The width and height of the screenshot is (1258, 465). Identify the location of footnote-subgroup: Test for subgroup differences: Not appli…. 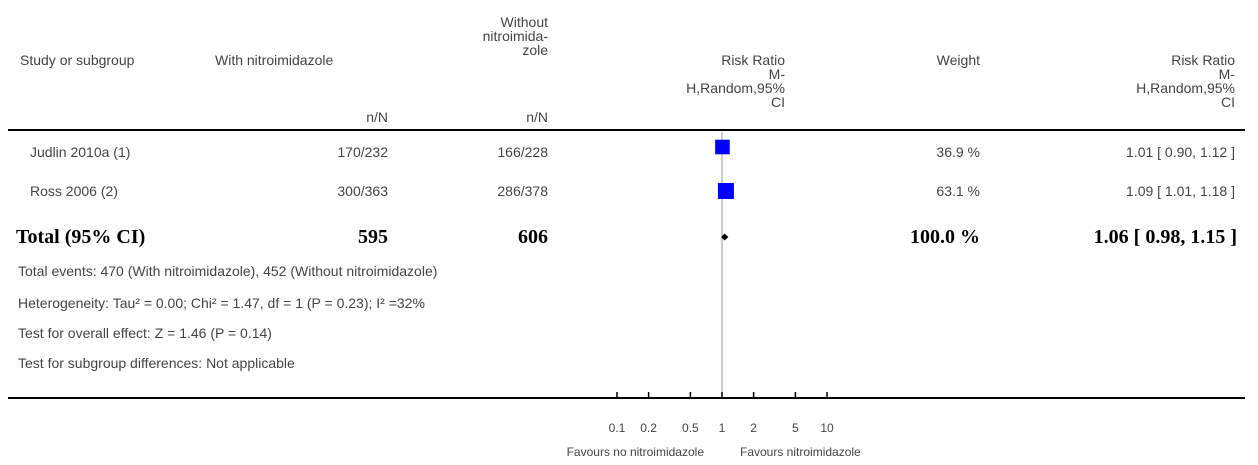
(156, 363).